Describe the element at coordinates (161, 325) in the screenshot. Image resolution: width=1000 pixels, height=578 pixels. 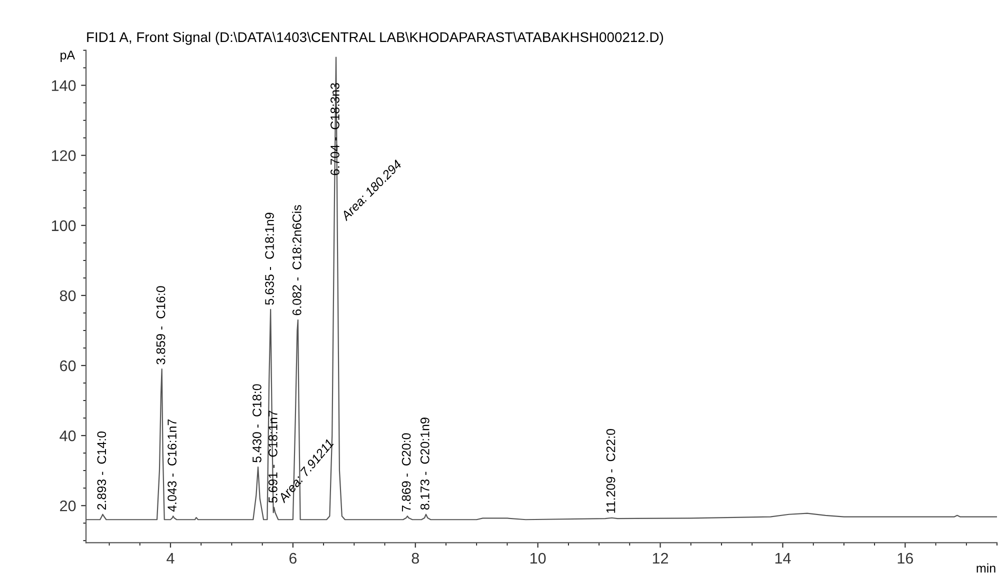
I see `annotation: 3.859 - C16:0` at that location.